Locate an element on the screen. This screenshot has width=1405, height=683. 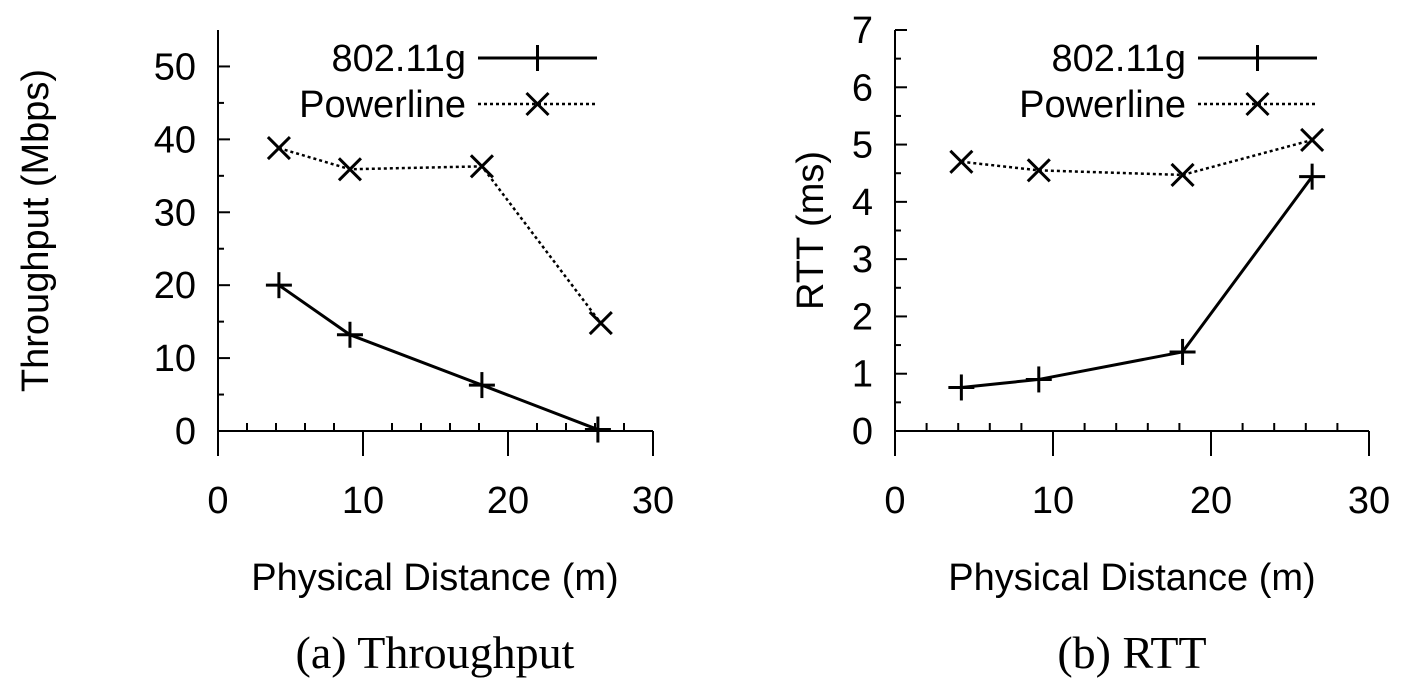
y-tick-label: 3 is located at coordinates (862, 260).